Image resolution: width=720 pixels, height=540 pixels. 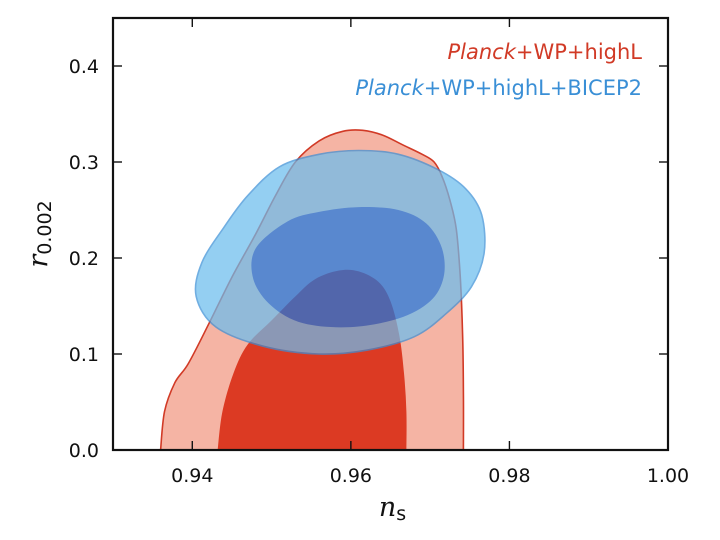 What do you see at coordinates (533, 88) in the screenshot?
I see `legend-entry-text: +WP+highL+BICEP2` at bounding box center [533, 88].